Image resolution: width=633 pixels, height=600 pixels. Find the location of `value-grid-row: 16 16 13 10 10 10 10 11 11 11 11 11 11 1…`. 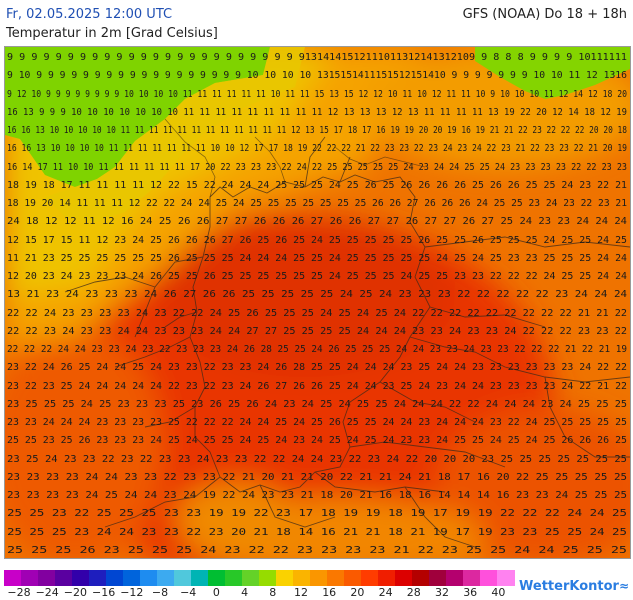

value-grid-row: 16 16 13 10 10 10 10 11 11 11 11 11 11 1… is located at coordinates (317, 148).